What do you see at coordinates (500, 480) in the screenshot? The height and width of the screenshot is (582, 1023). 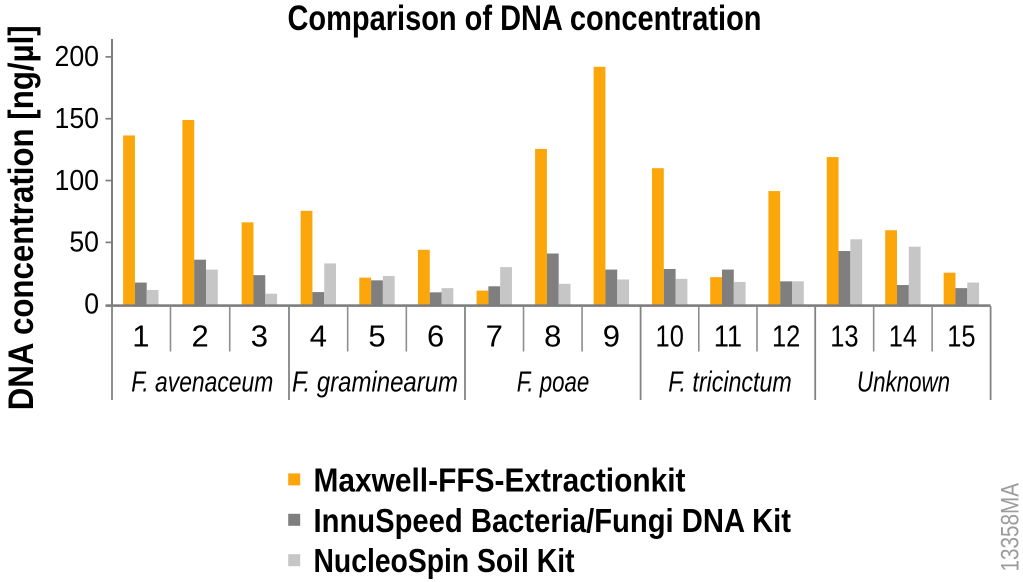 I see `svg-text: Maxwell-FFS-Extractionkit` at bounding box center [500, 480].